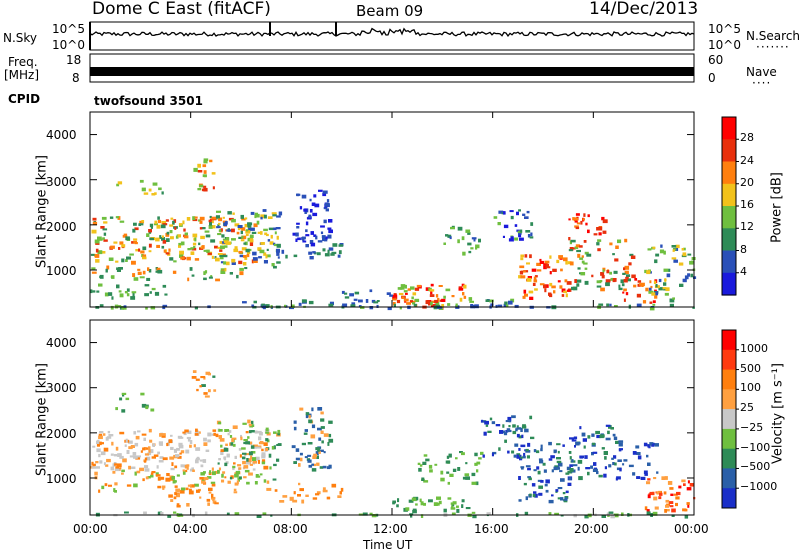 The width and height of the screenshot is (800, 554). I want to click on power-colorbar-label: Power [dB], so click(777, 207).